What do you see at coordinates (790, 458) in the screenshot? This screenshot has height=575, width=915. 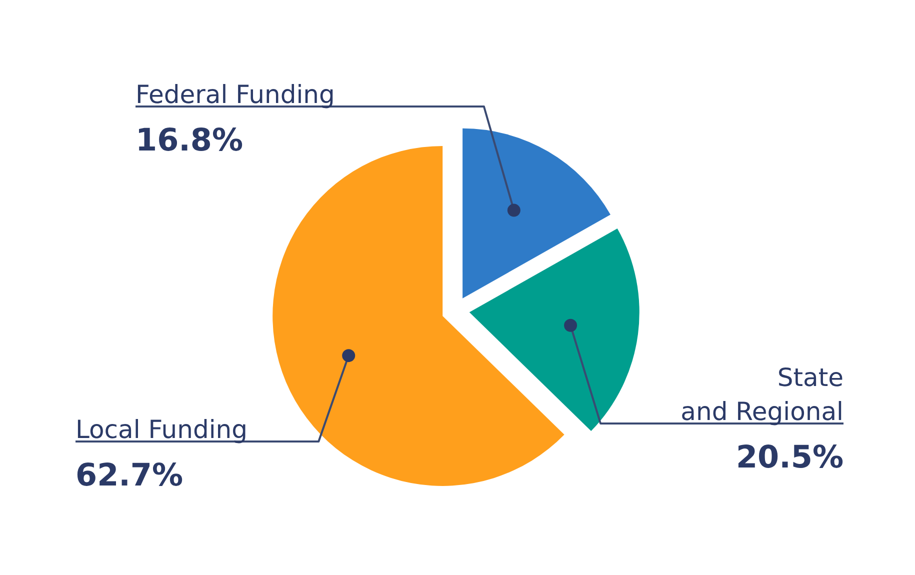 I see `data-label: 20.5%` at bounding box center [790, 458].